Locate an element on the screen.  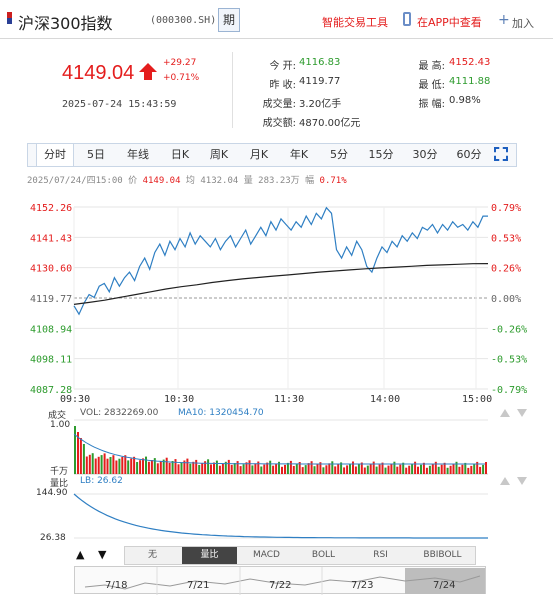
volume-title: 成交 is located at coordinates (57, 416).